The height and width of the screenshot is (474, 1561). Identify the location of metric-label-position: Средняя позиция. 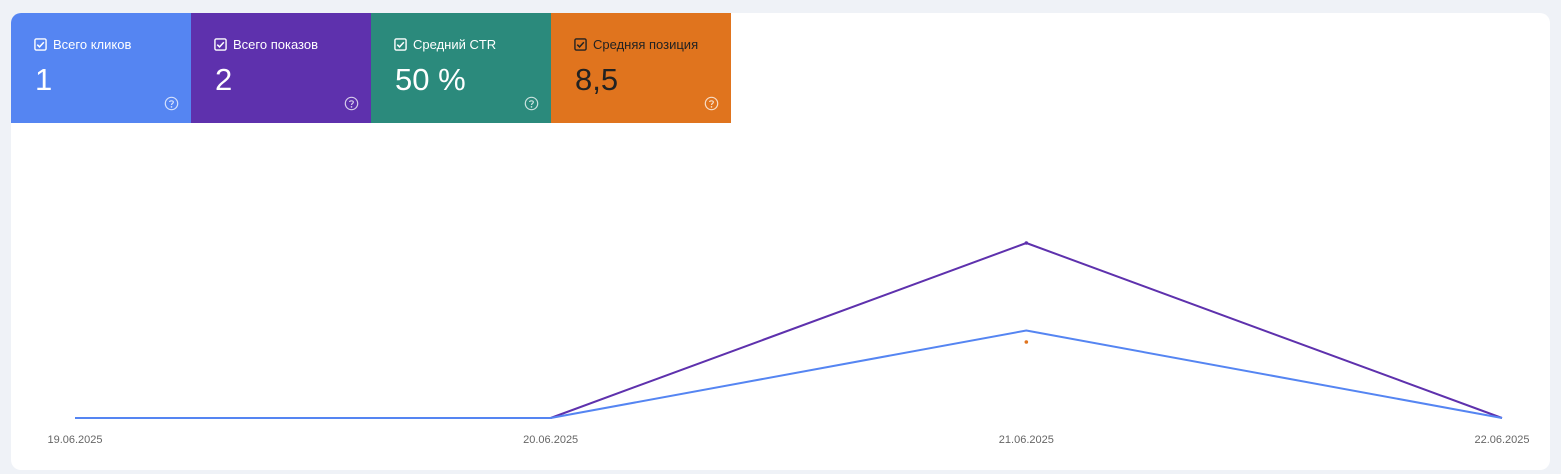
(646, 44).